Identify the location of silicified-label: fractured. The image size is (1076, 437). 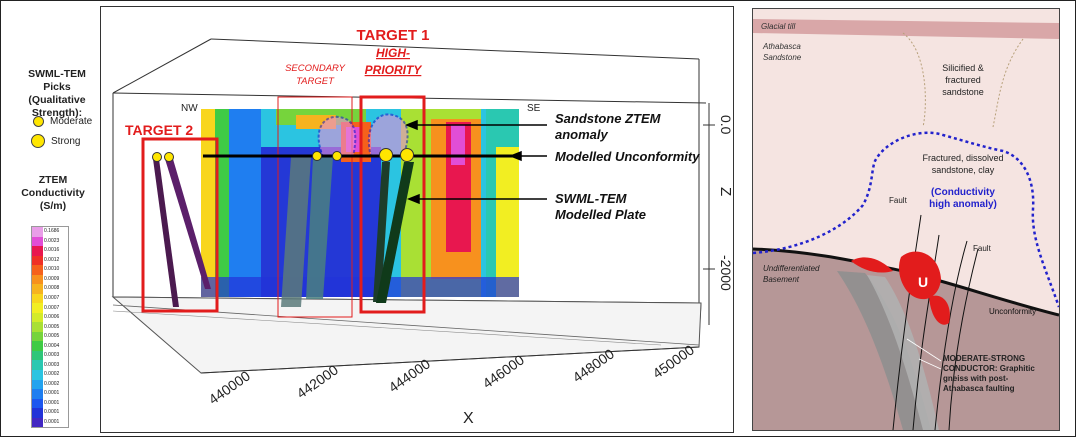
(963, 80).